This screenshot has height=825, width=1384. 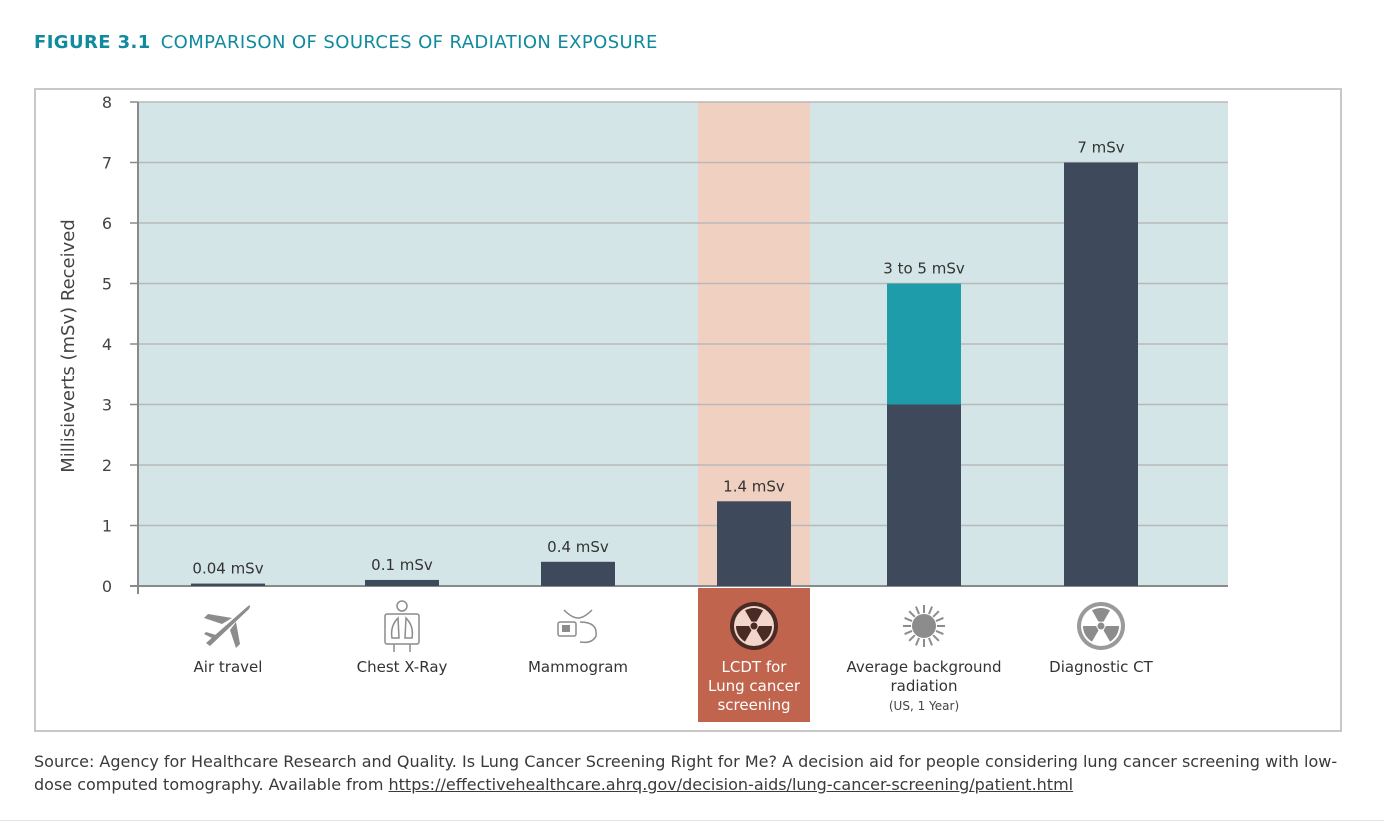 I want to click on data-label: 0.1 mSv, so click(x=402, y=565).